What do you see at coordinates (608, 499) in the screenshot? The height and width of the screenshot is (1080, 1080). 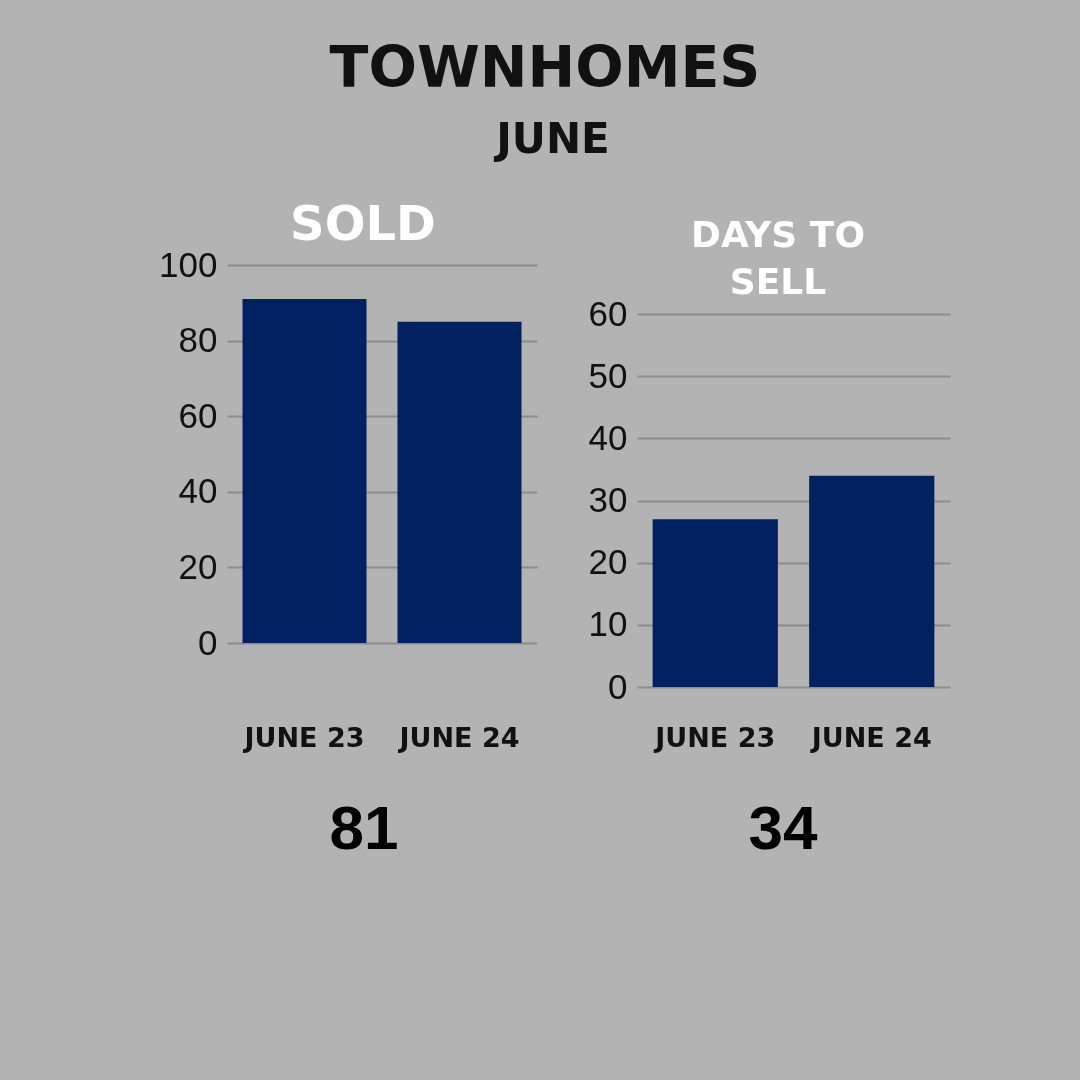 I see `y-tick-label: 30` at bounding box center [608, 499].